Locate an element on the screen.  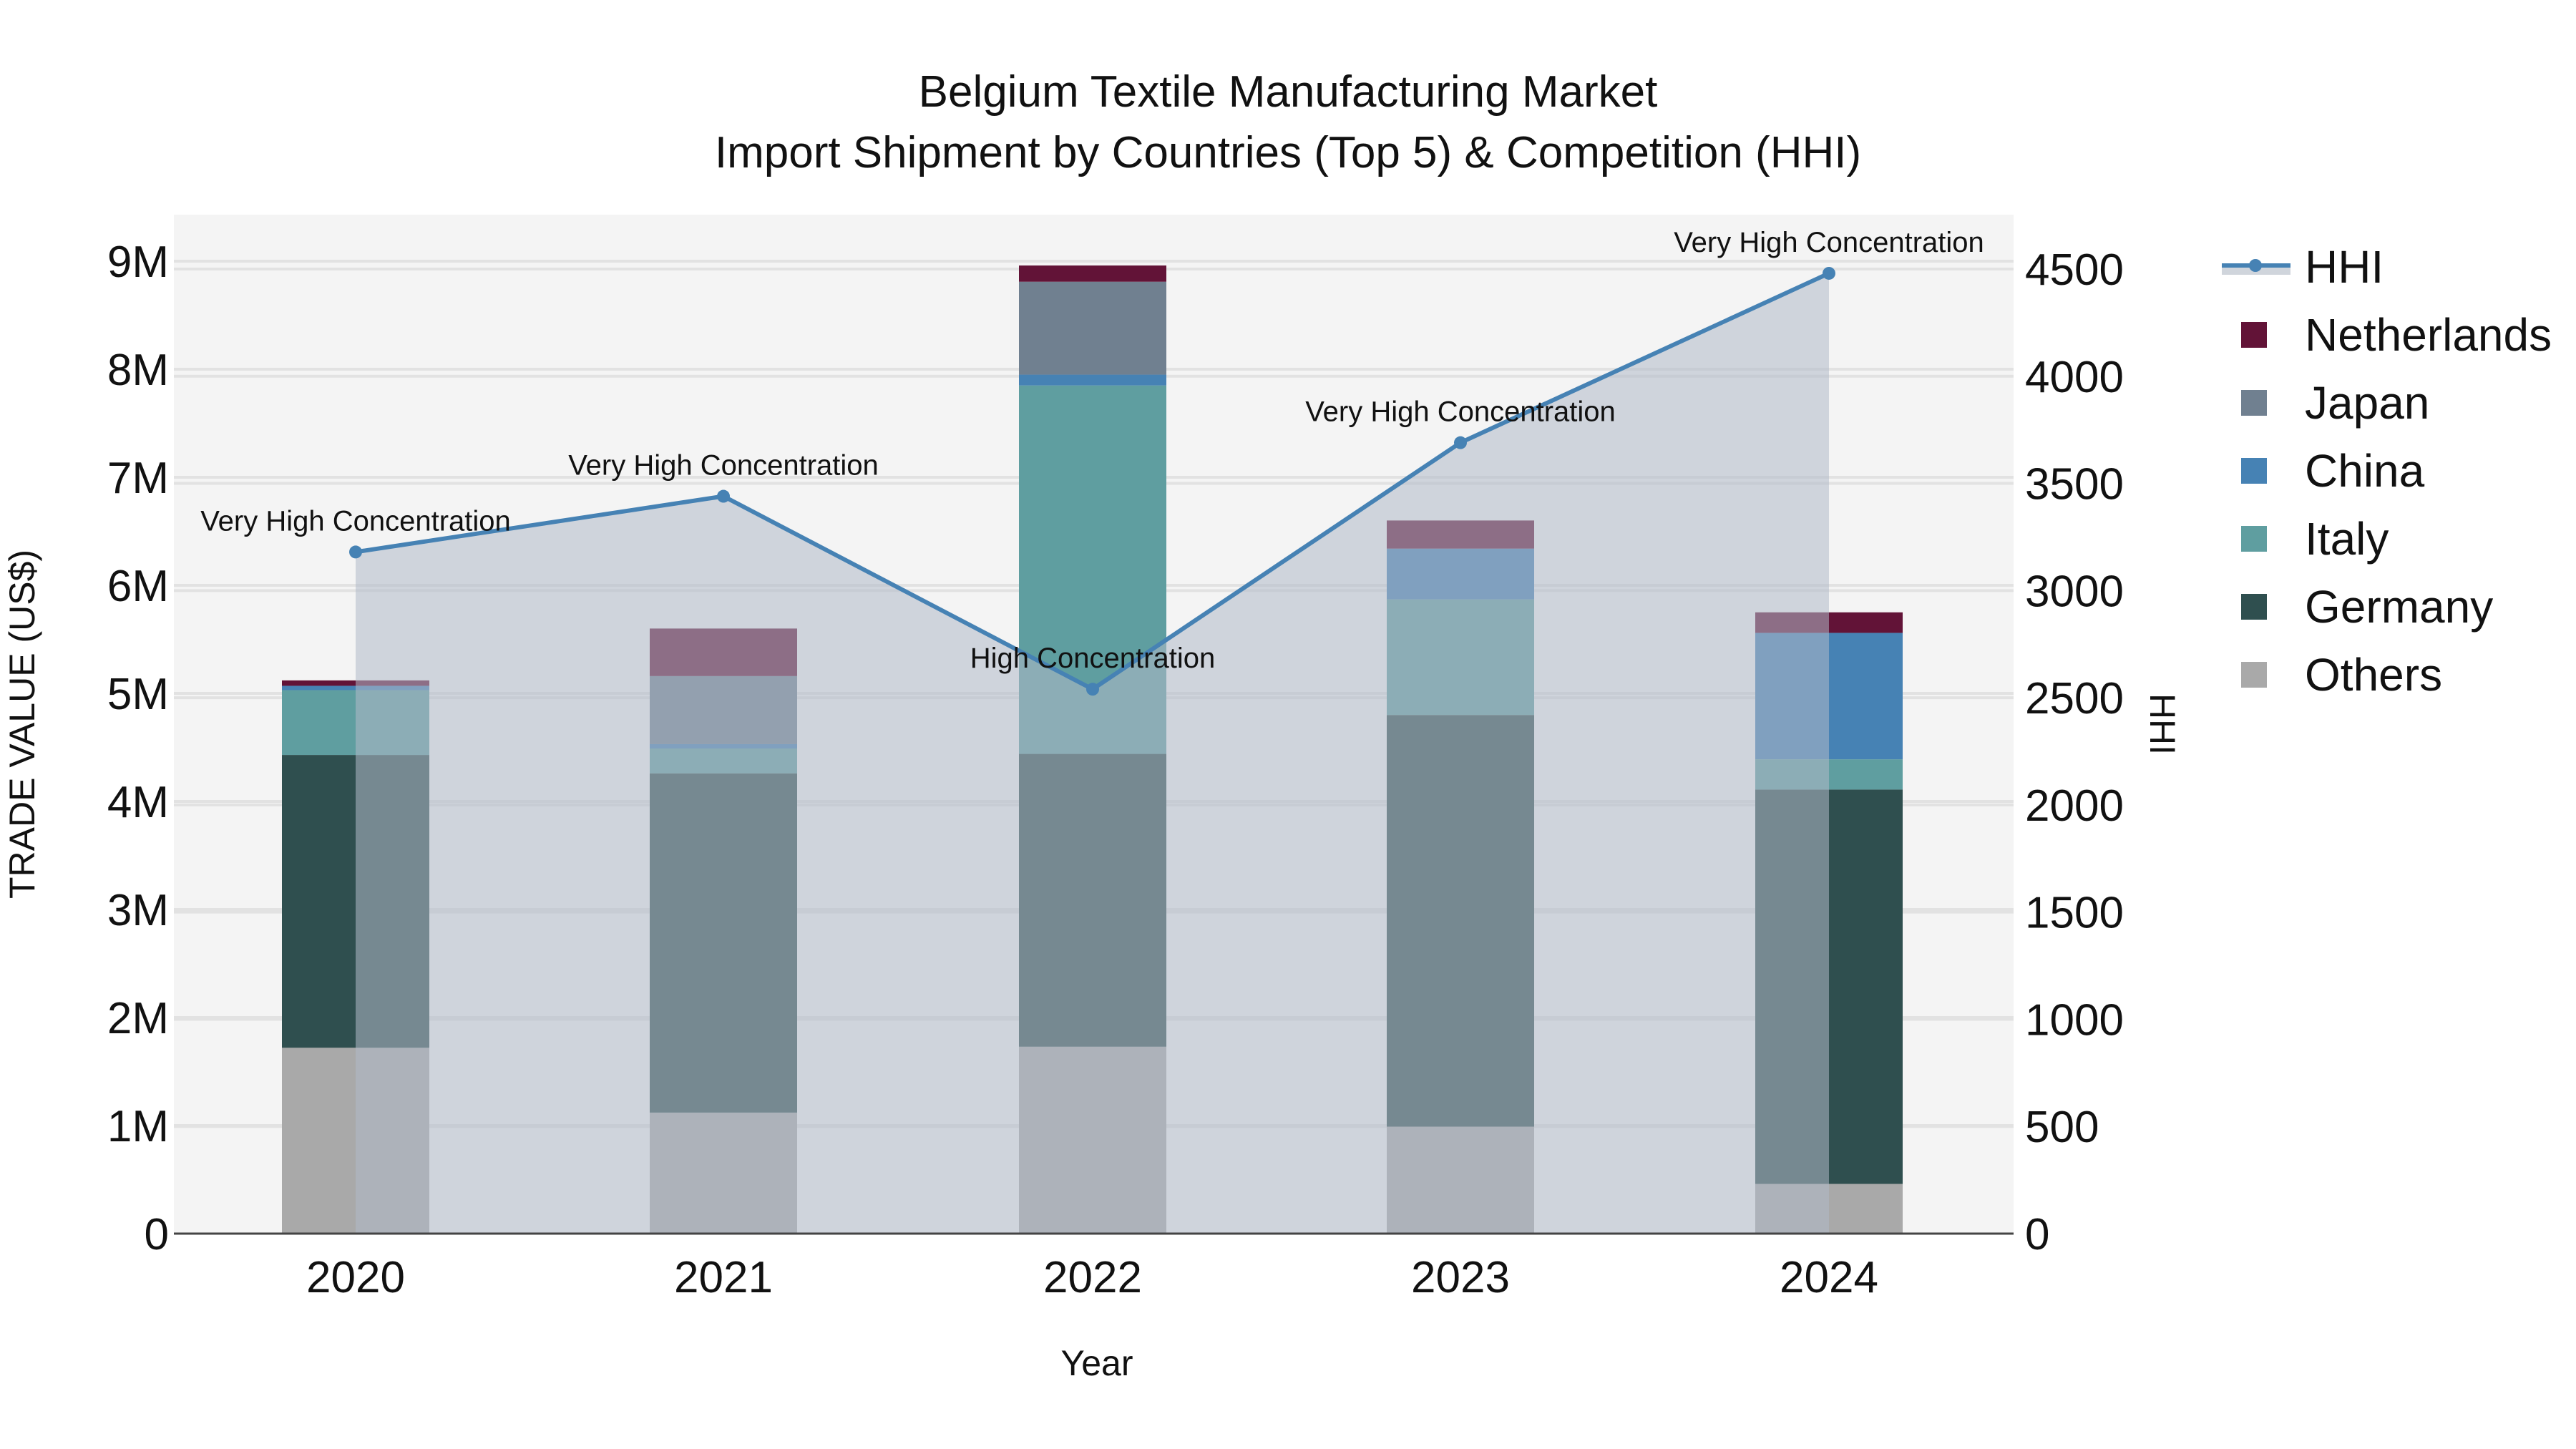
x-tick-label: 2023 is located at coordinates (1460, 1277).